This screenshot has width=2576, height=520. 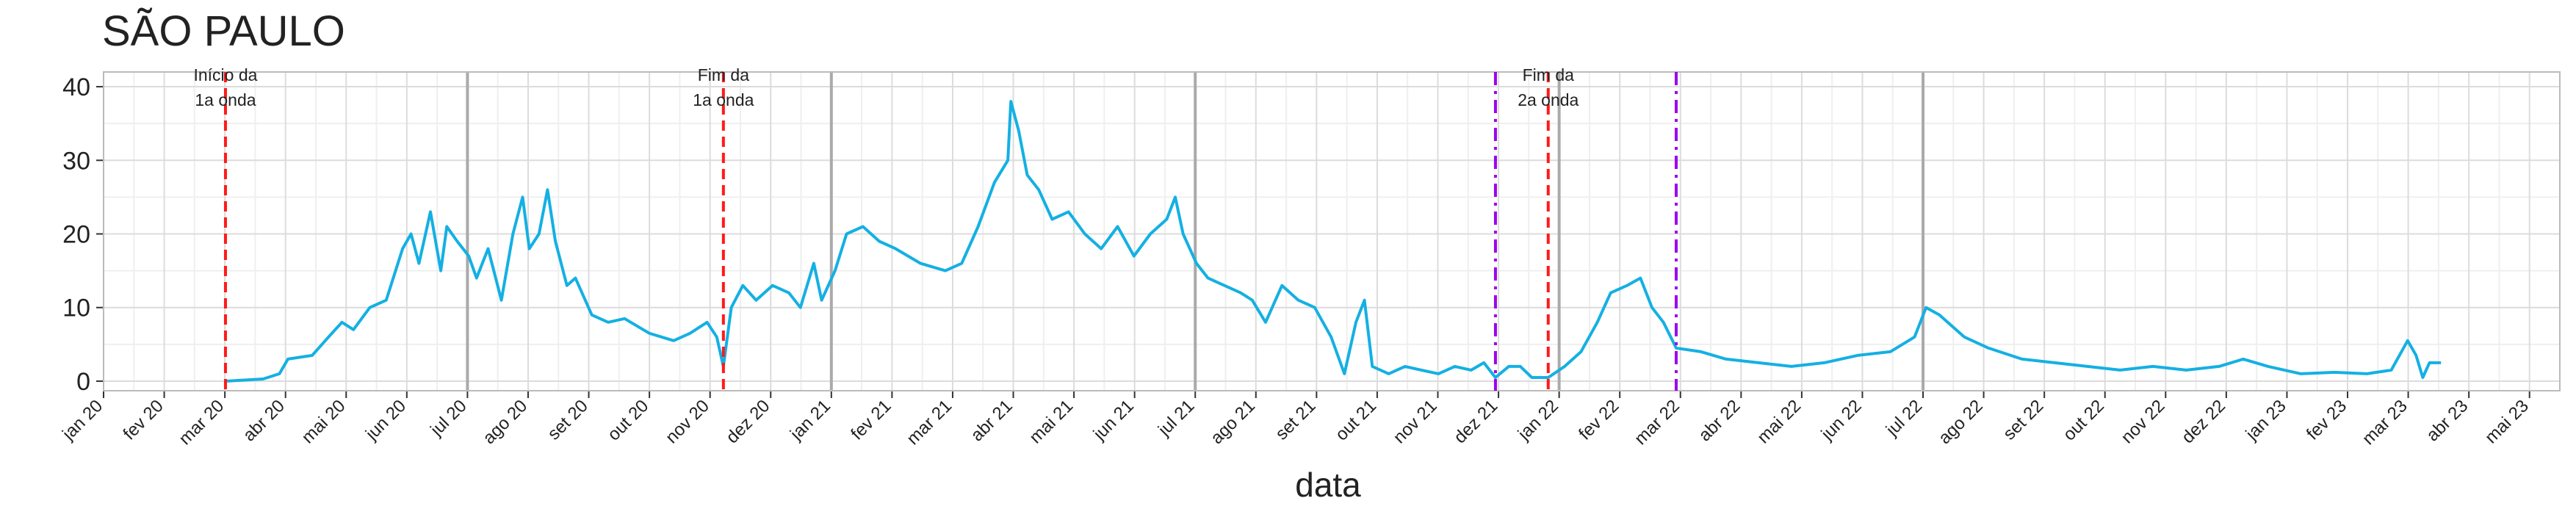 What do you see at coordinates (1328, 485) in the screenshot?
I see `x-axis-label: data` at bounding box center [1328, 485].